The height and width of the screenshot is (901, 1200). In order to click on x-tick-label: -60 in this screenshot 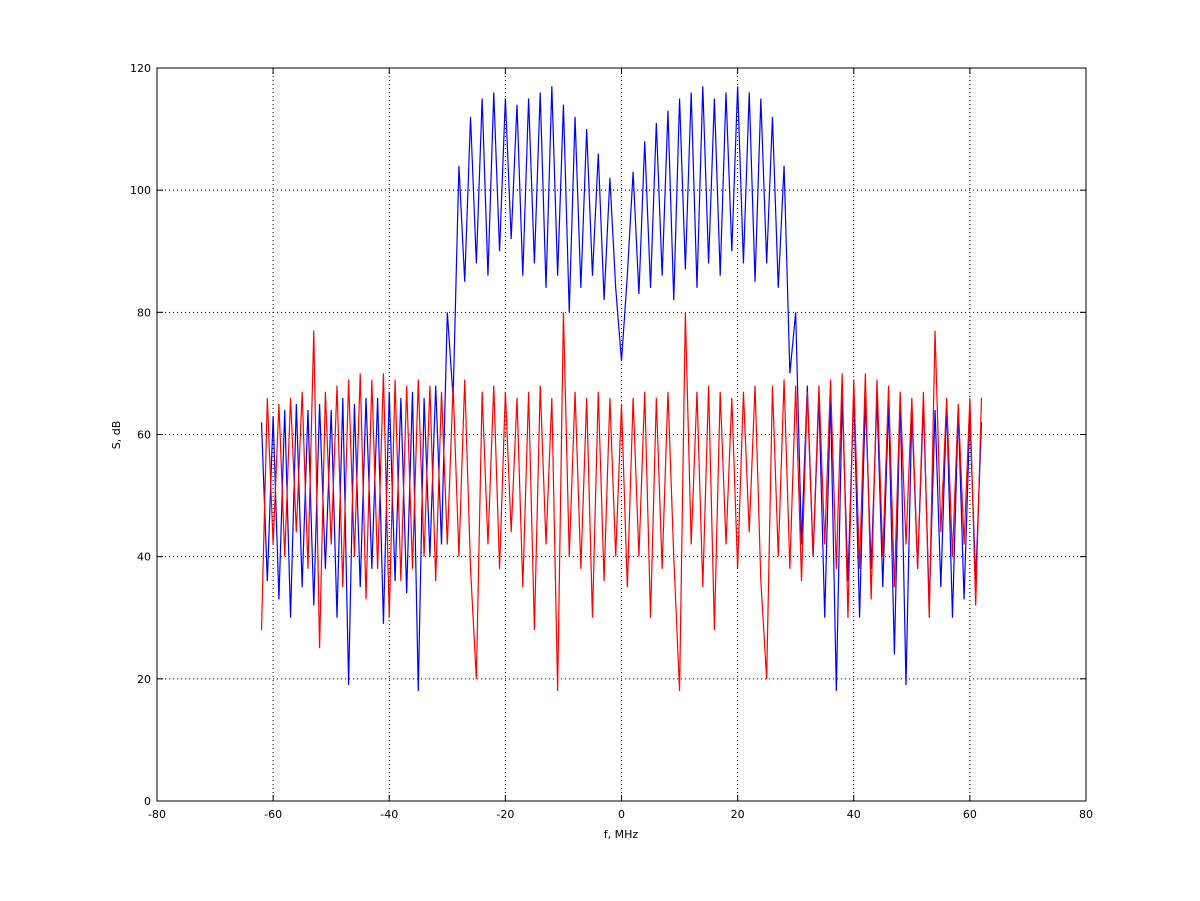, I will do `click(273, 814)`.